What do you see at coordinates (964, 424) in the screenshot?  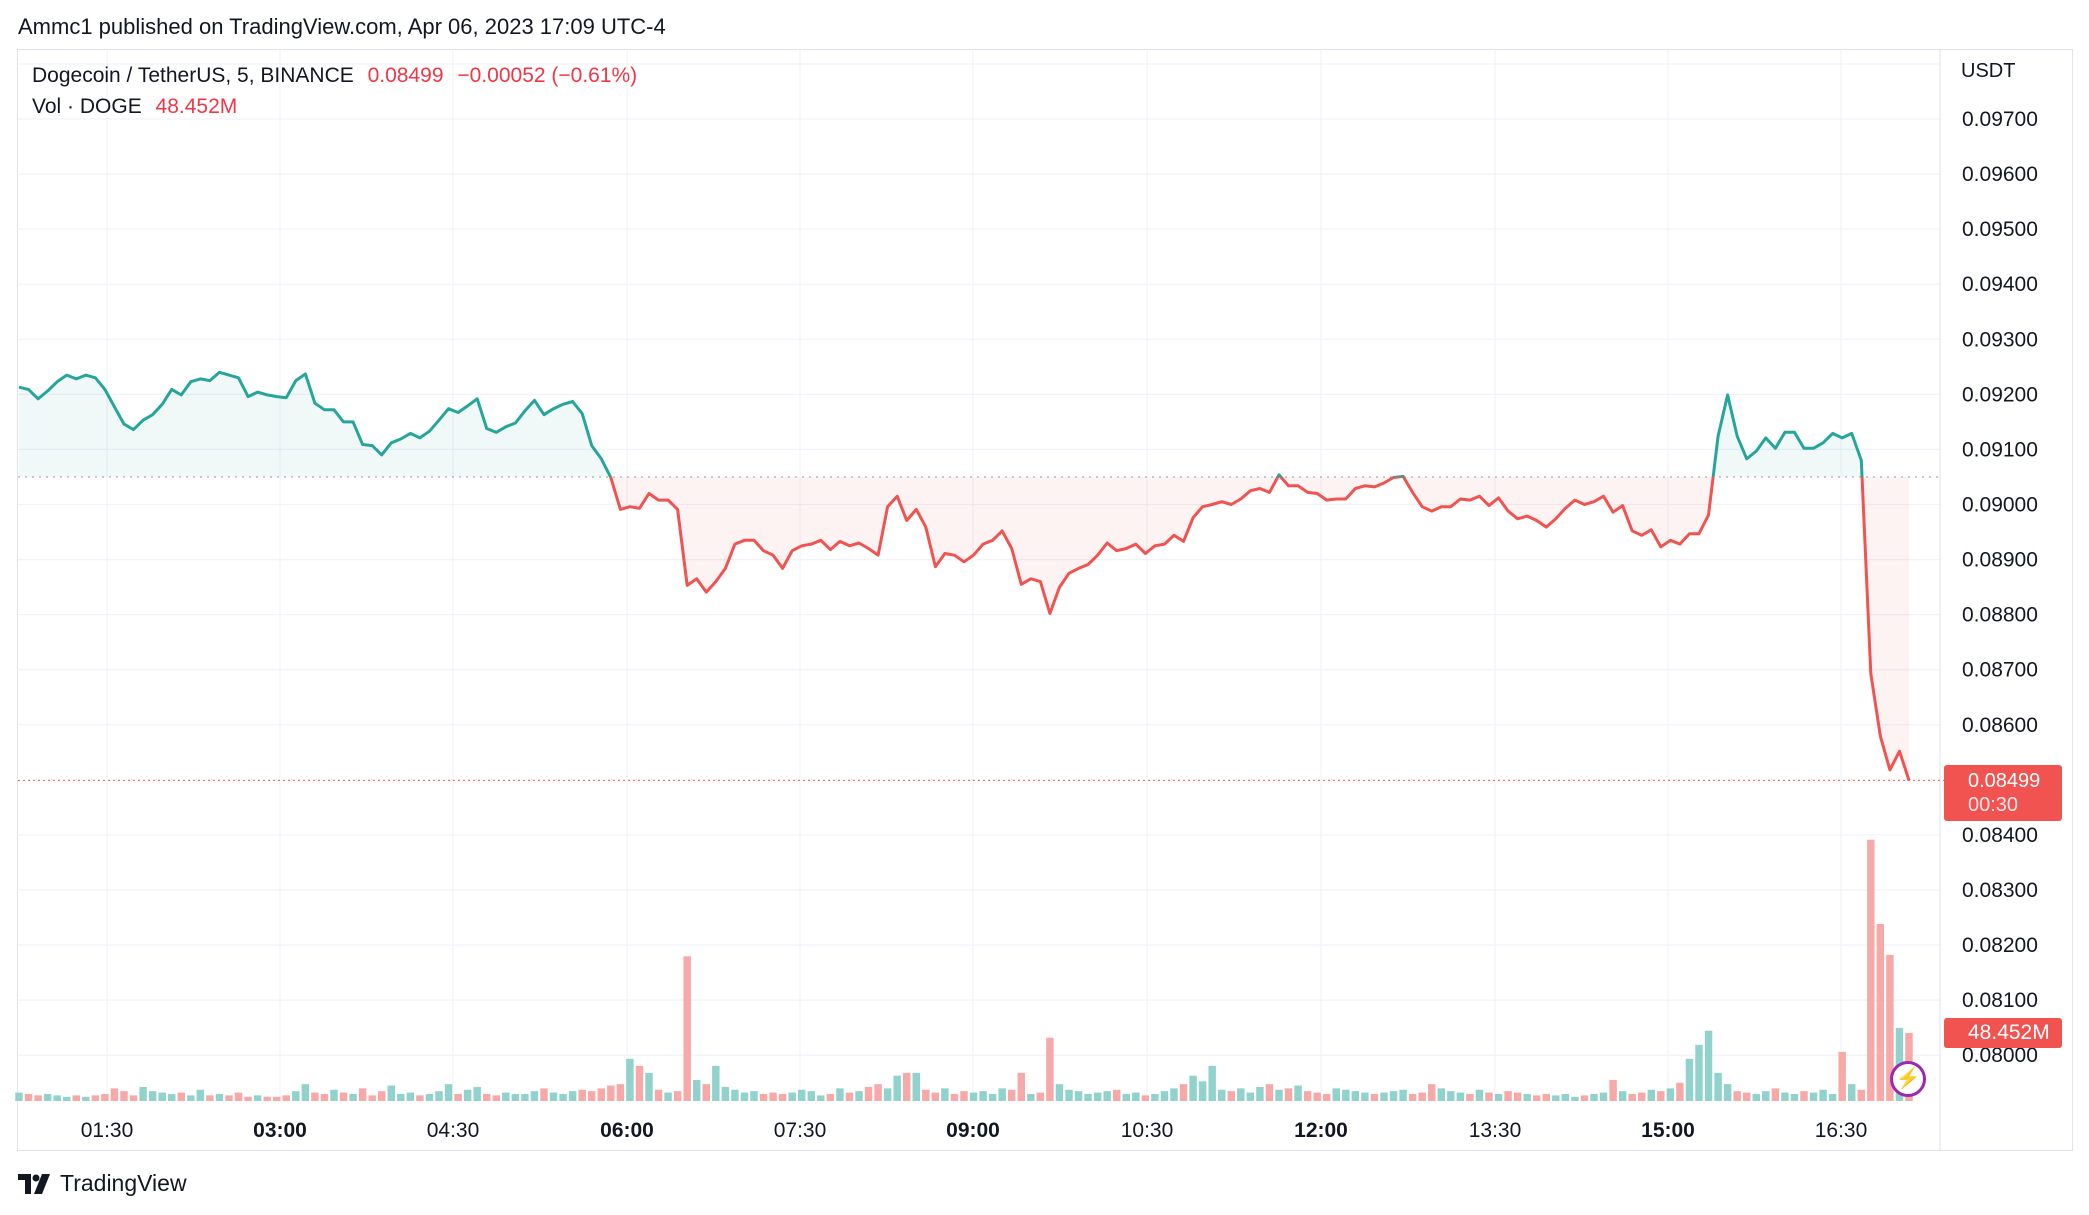 I see `baseline-fill-above` at bounding box center [964, 424].